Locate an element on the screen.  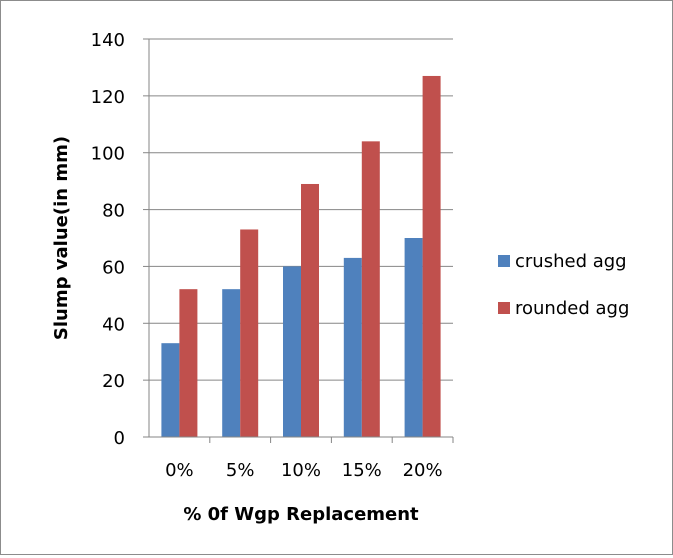
y-tick-label: 100 is located at coordinates (108, 154).